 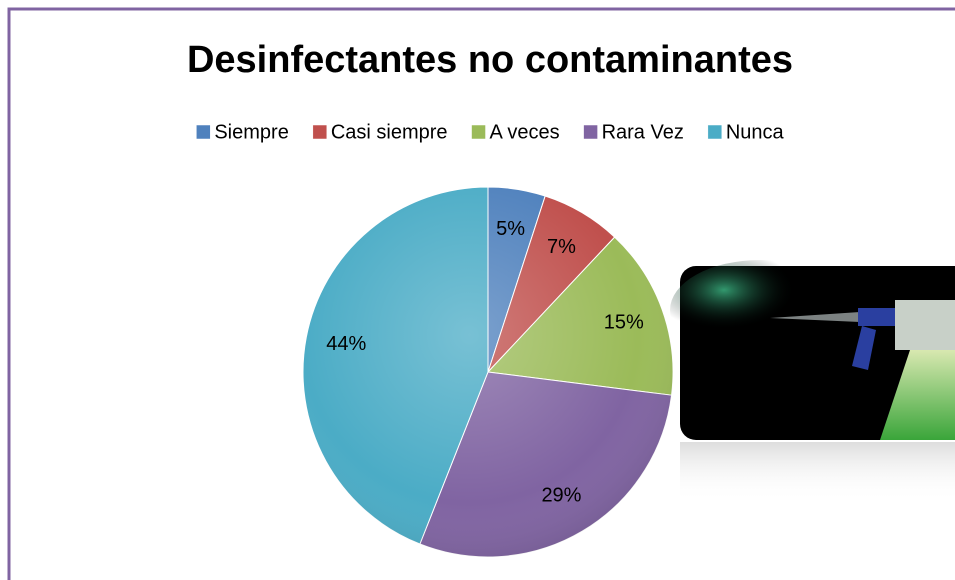 What do you see at coordinates (525, 132) in the screenshot?
I see `legend-label: A veces` at bounding box center [525, 132].